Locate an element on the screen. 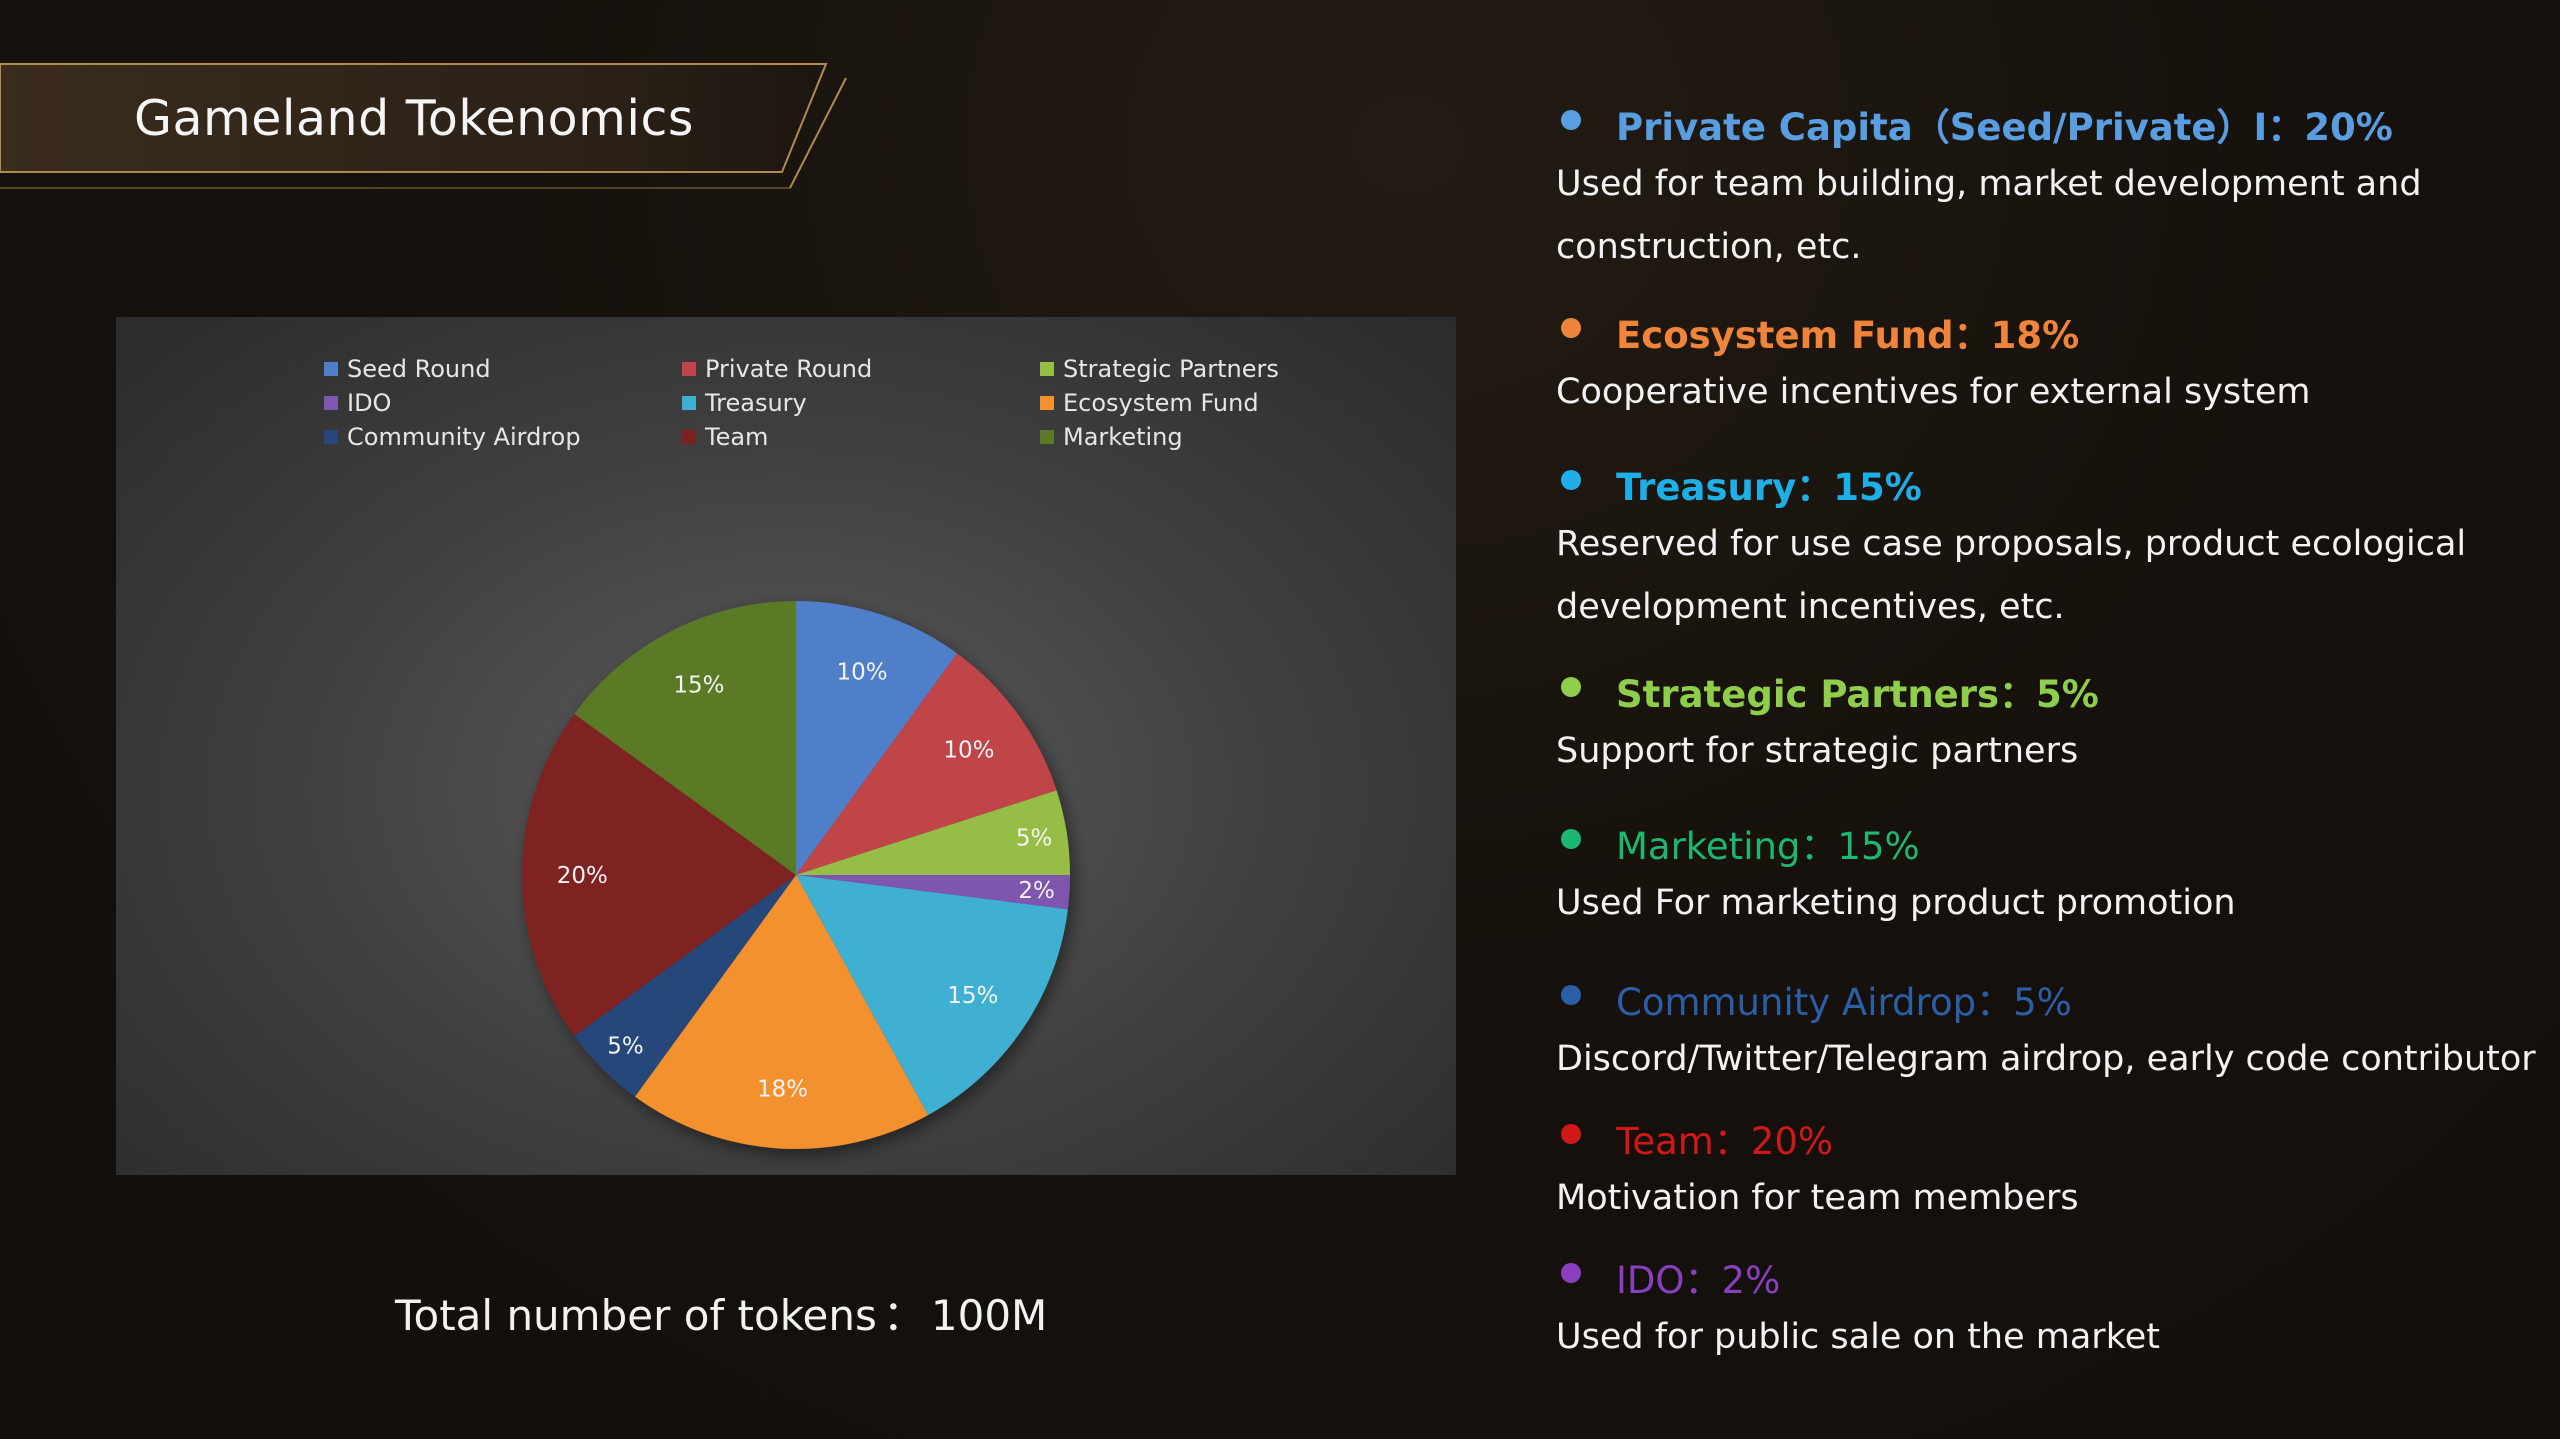 This screenshot has height=1439, width=2560. title-banner-shape is located at coordinates (423, 126).